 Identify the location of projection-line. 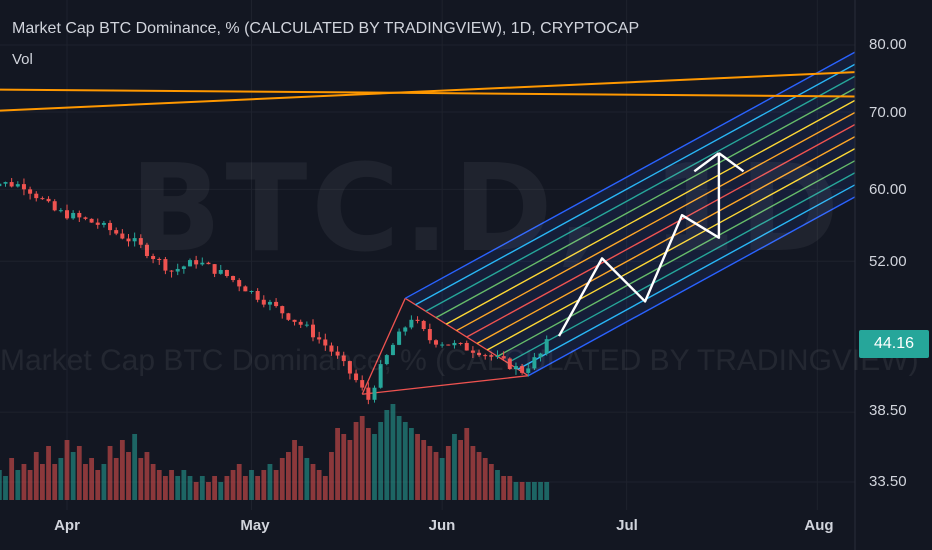
(639, 245).